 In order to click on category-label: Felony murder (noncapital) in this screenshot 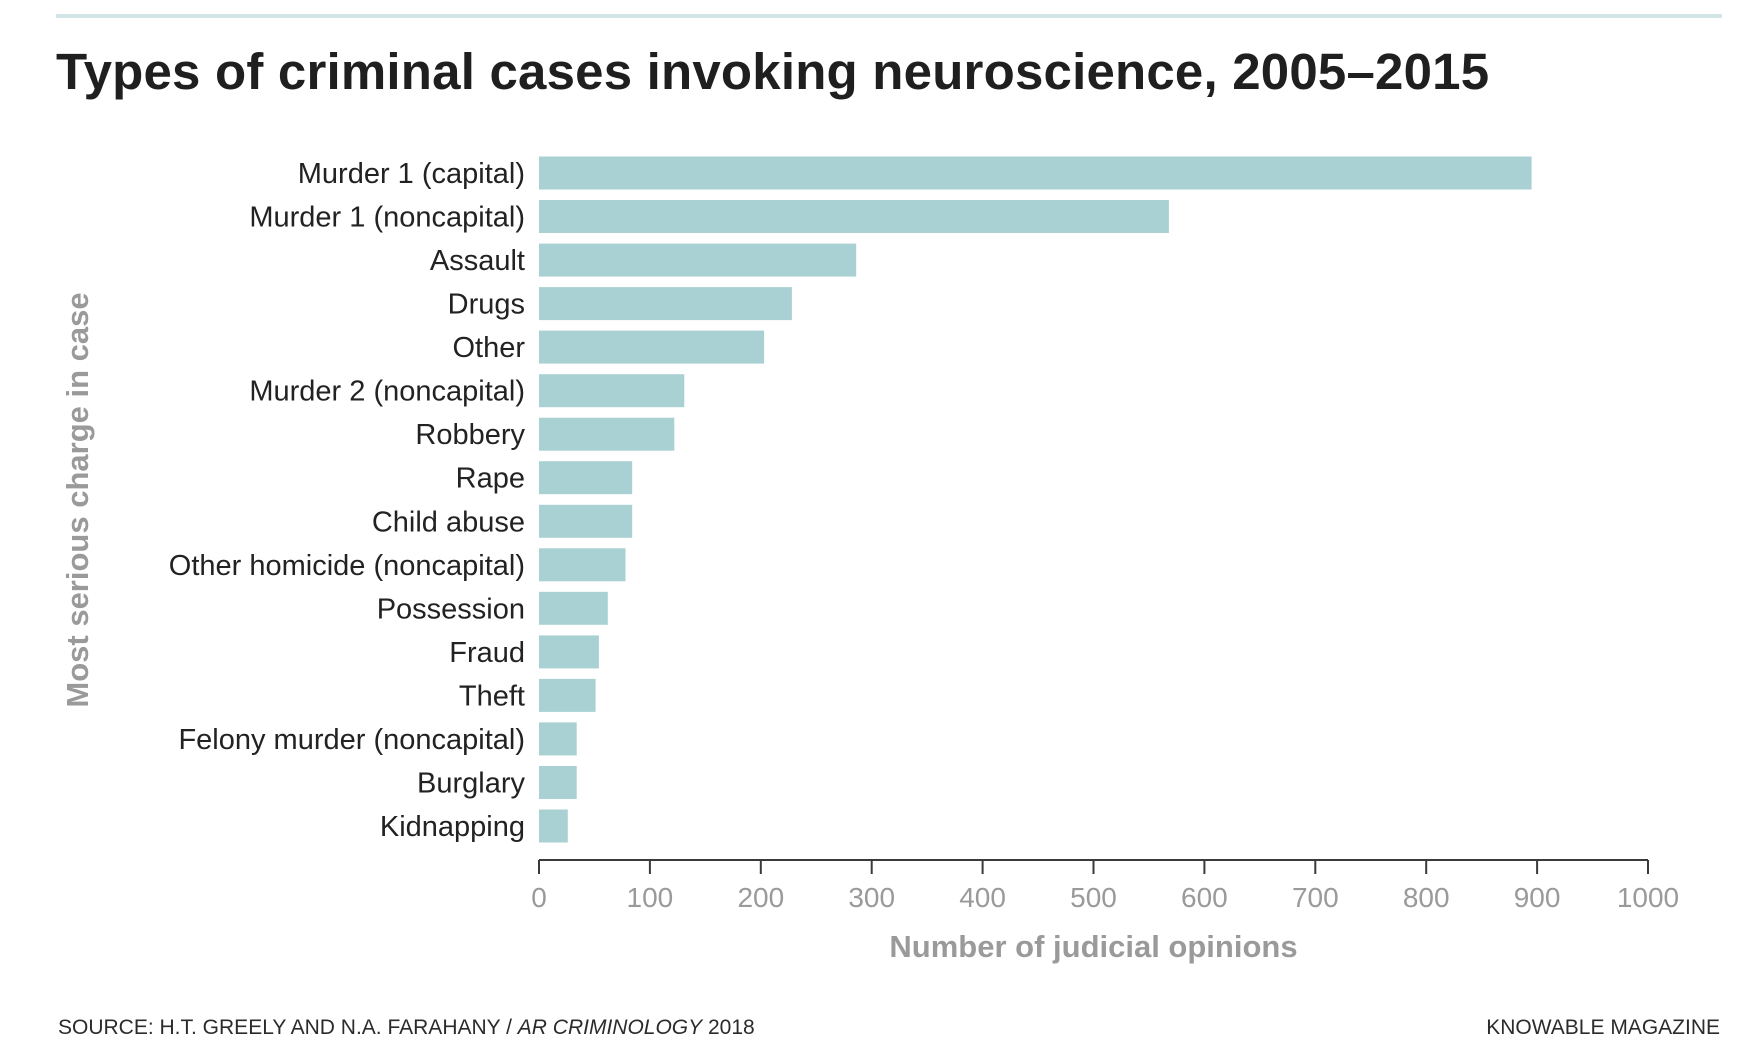, I will do `click(351, 740)`.